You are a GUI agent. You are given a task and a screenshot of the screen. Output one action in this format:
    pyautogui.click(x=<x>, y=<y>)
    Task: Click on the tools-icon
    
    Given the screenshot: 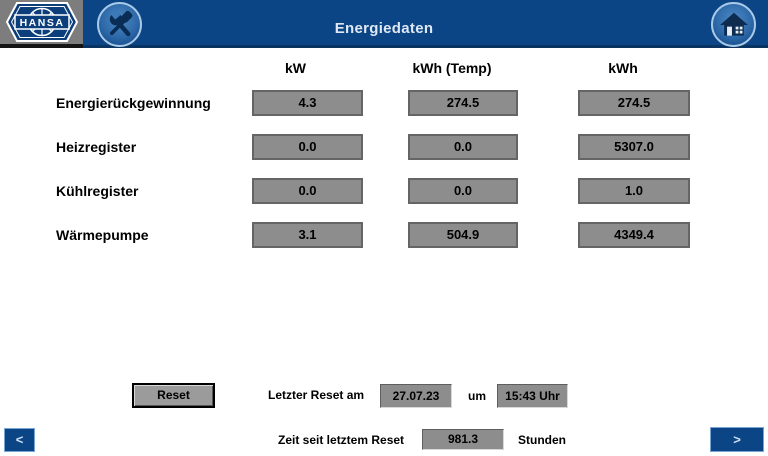 What is the action you would take?
    pyautogui.click(x=120, y=22)
    